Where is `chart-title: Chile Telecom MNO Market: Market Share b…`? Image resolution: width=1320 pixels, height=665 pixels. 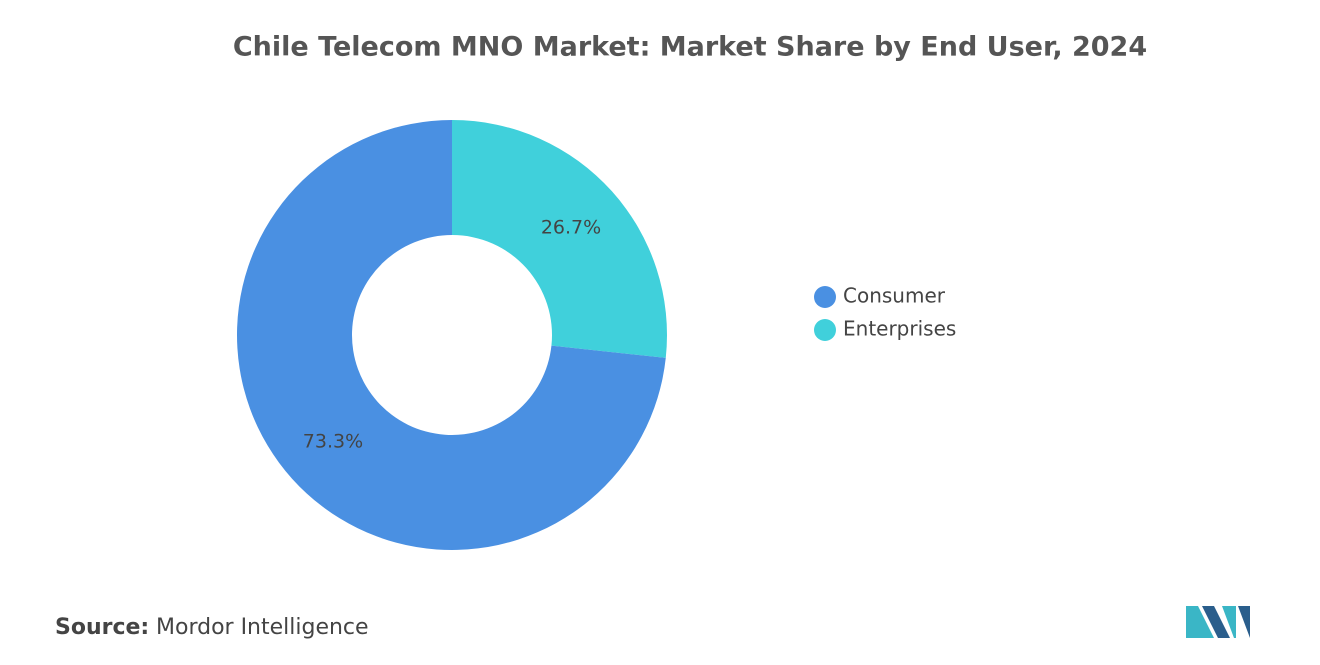 chart-title: Chile Telecom MNO Market: Market Share b… is located at coordinates (690, 47).